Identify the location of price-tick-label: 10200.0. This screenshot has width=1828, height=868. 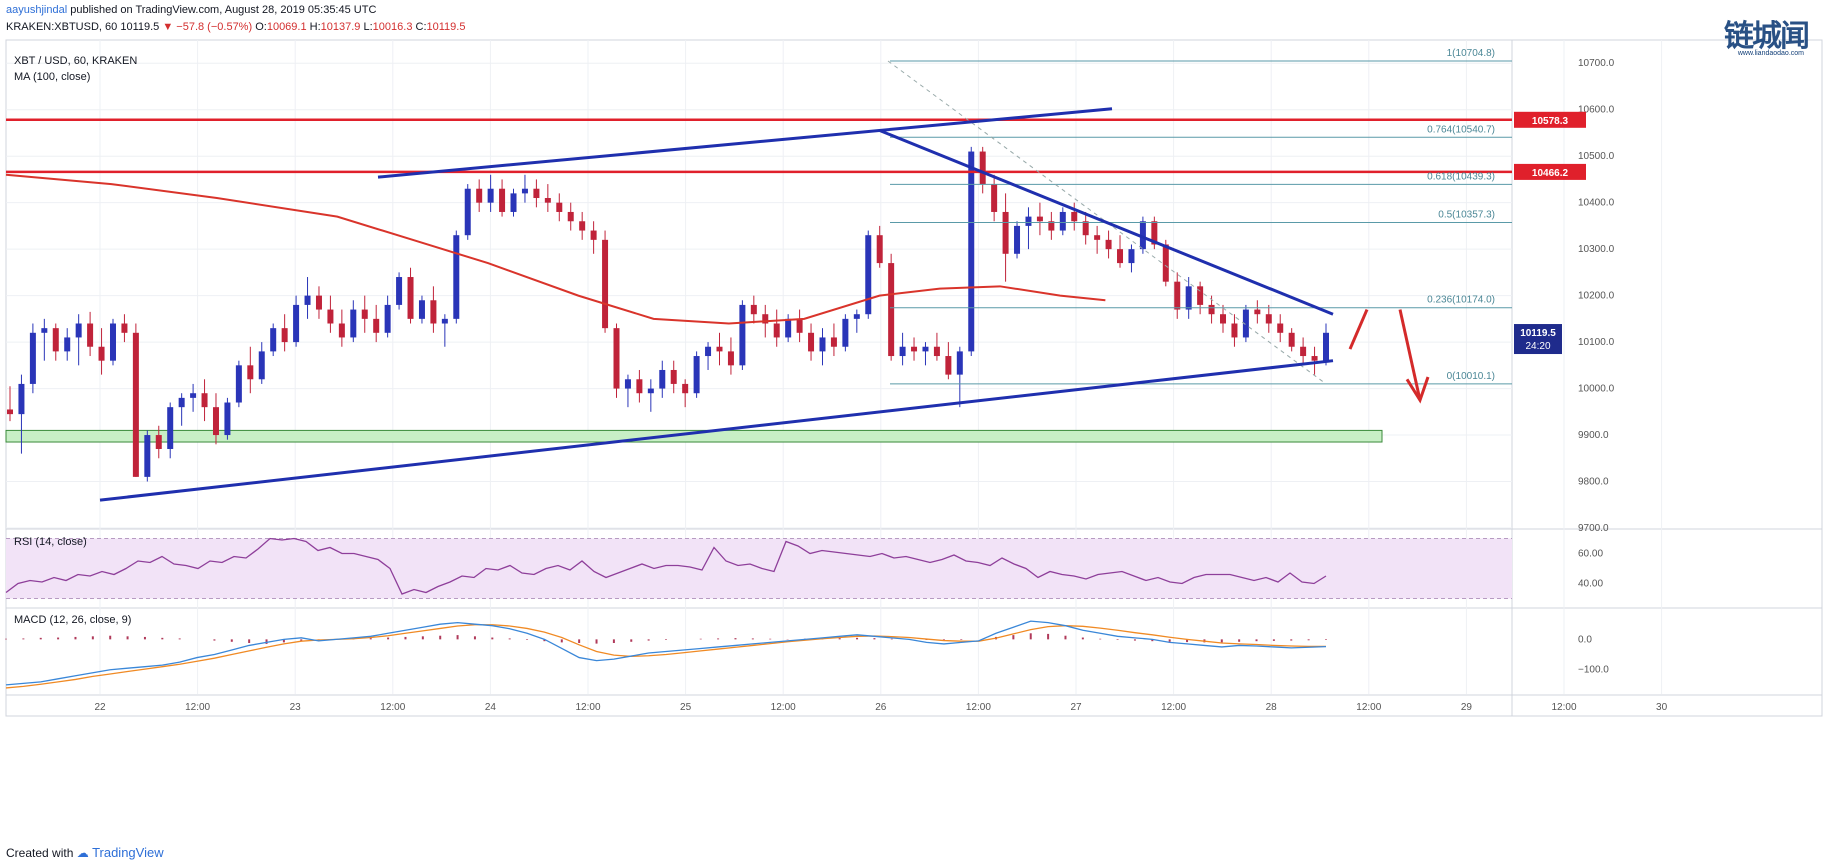
(1596, 296).